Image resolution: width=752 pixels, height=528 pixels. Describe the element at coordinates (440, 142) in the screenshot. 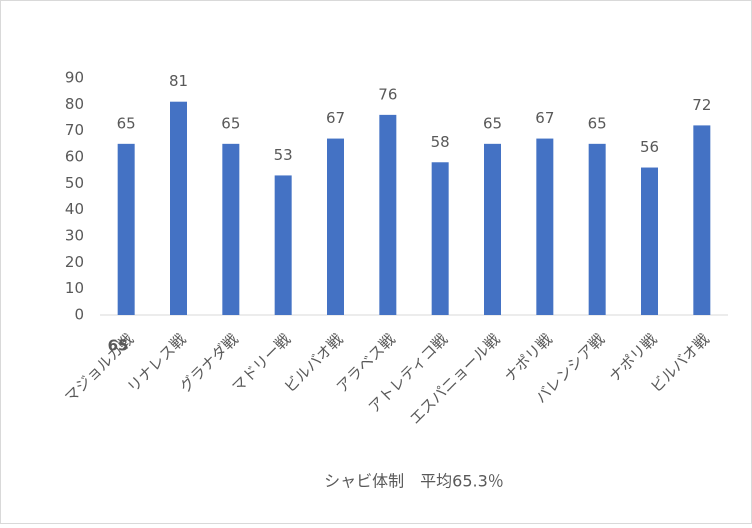

I see `data-label: 58` at that location.